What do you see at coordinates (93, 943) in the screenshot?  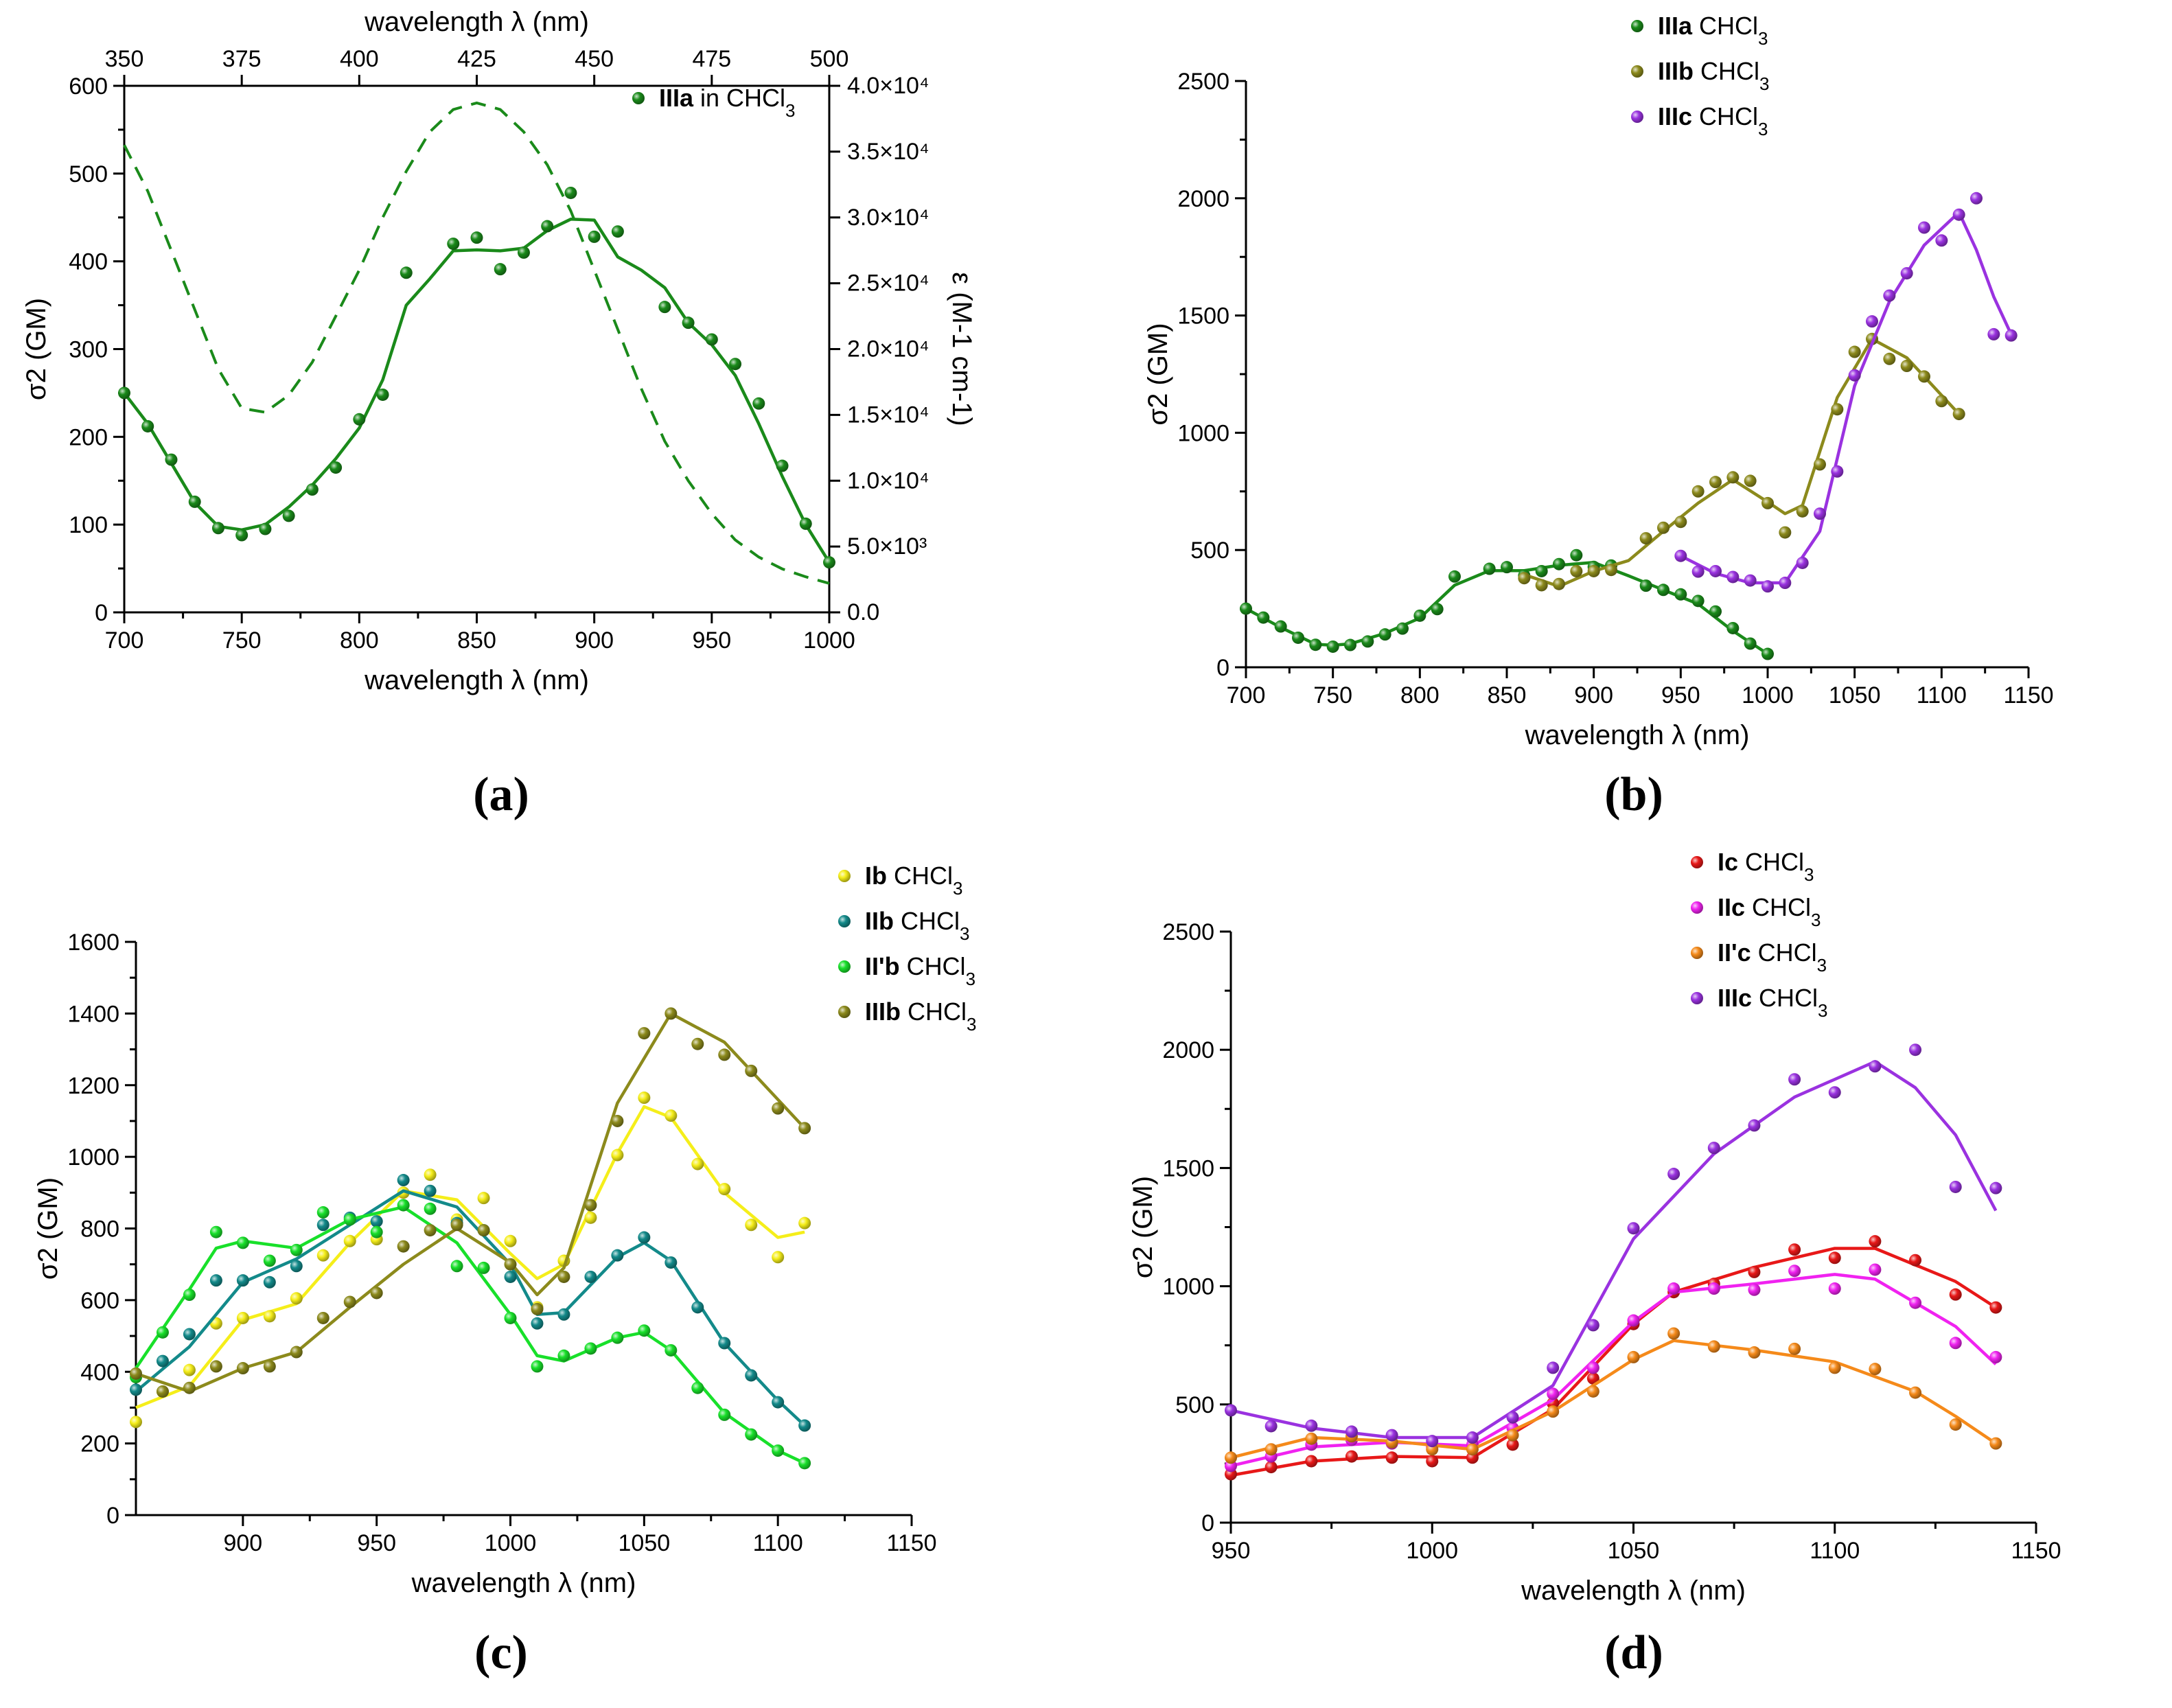 I see `y-tick-label: 1600` at bounding box center [93, 943].